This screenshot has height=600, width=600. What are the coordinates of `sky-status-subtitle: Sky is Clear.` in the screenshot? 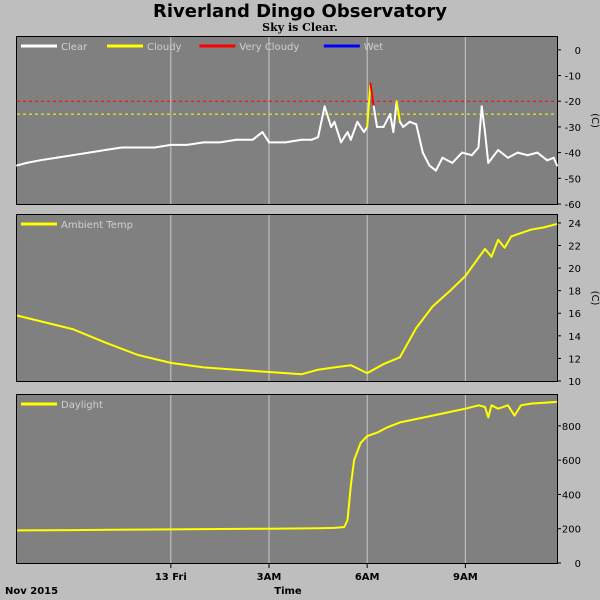 It's located at (300, 27).